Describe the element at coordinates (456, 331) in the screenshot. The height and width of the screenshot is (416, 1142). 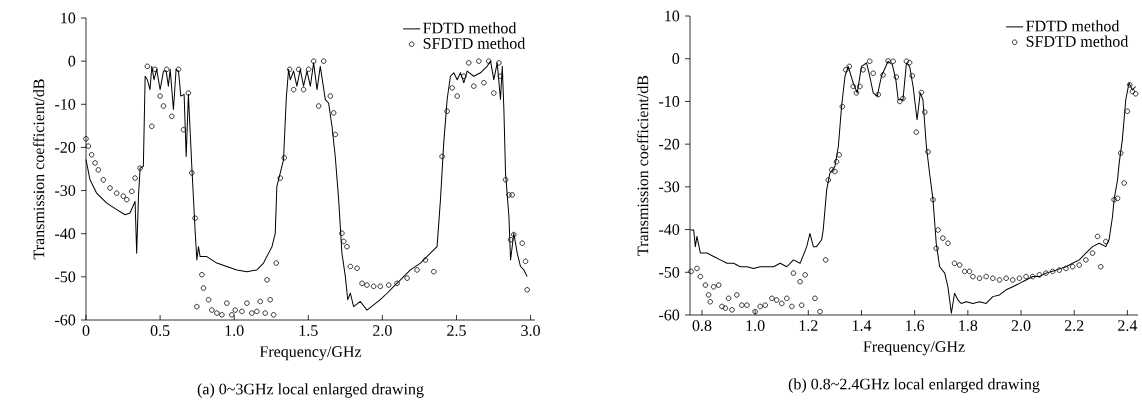
I see `x-tick-label: 2.5` at that location.